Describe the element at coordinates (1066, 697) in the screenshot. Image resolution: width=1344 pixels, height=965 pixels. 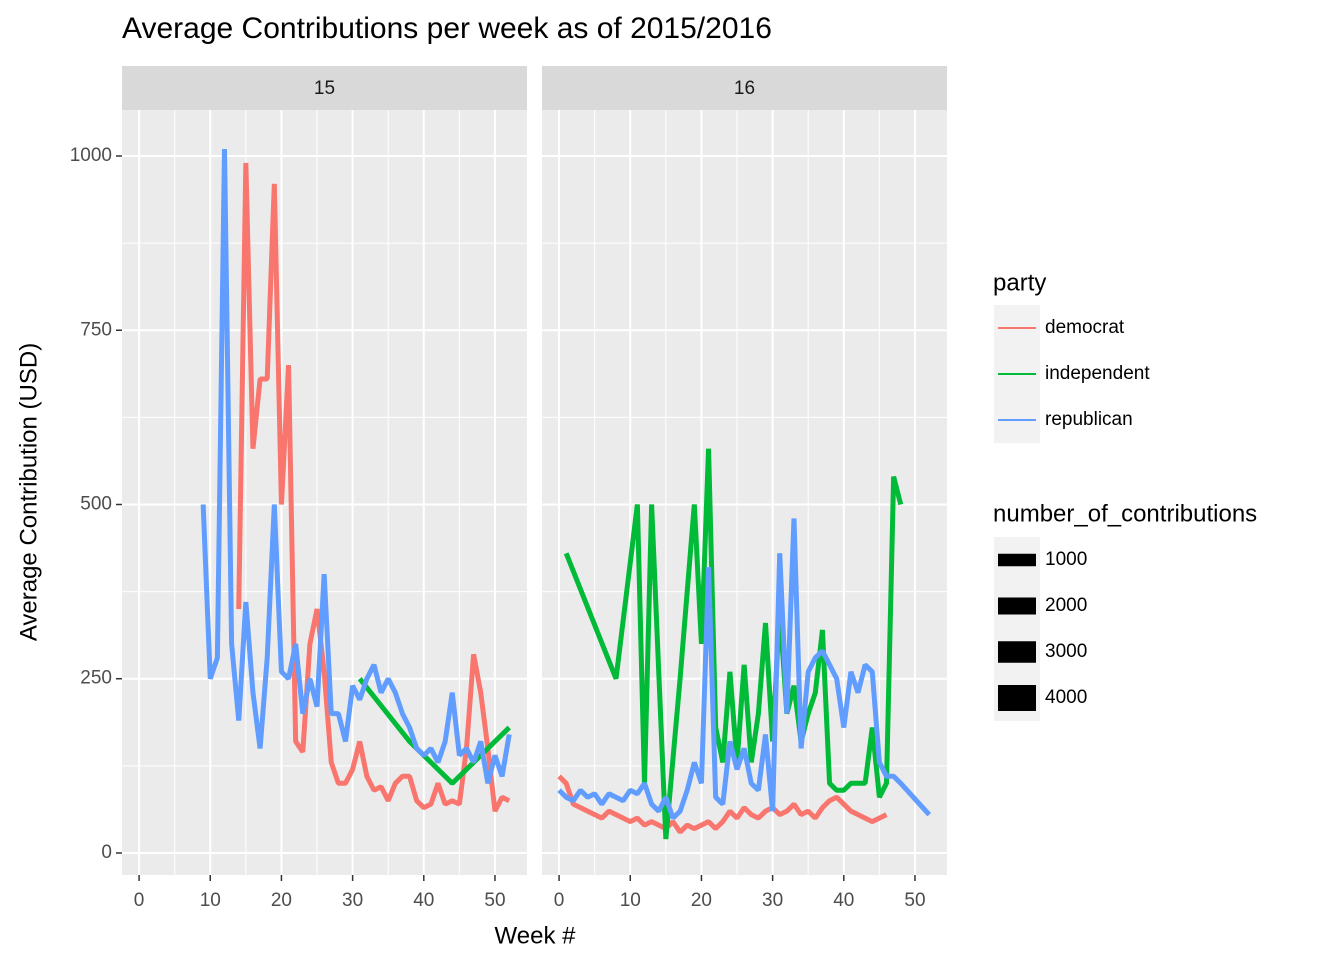
I see `legend-label: 4000` at that location.